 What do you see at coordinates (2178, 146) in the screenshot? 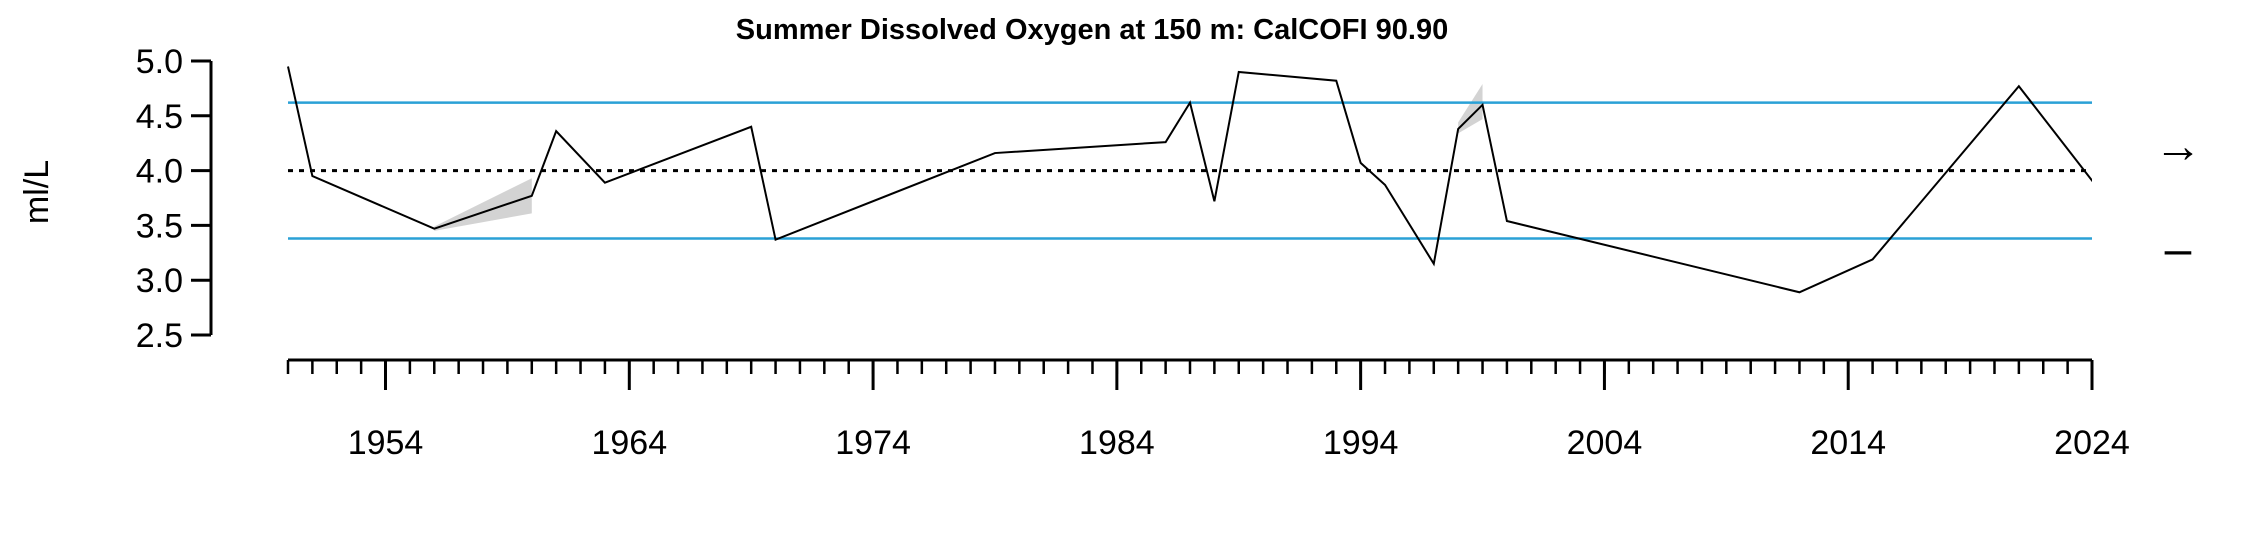
I see `trend-arrow-indicator: →` at bounding box center [2178, 146].